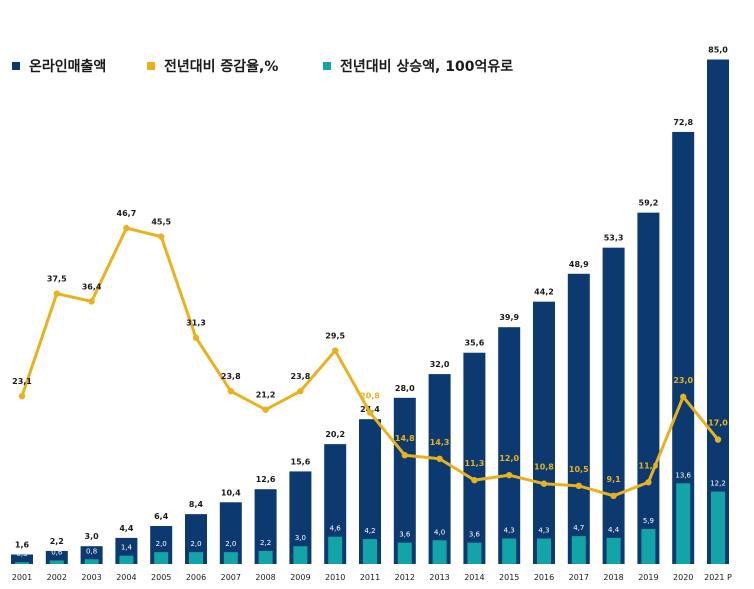 The height and width of the screenshot is (589, 754). I want to click on x-tick-label: 2002, so click(57, 577).